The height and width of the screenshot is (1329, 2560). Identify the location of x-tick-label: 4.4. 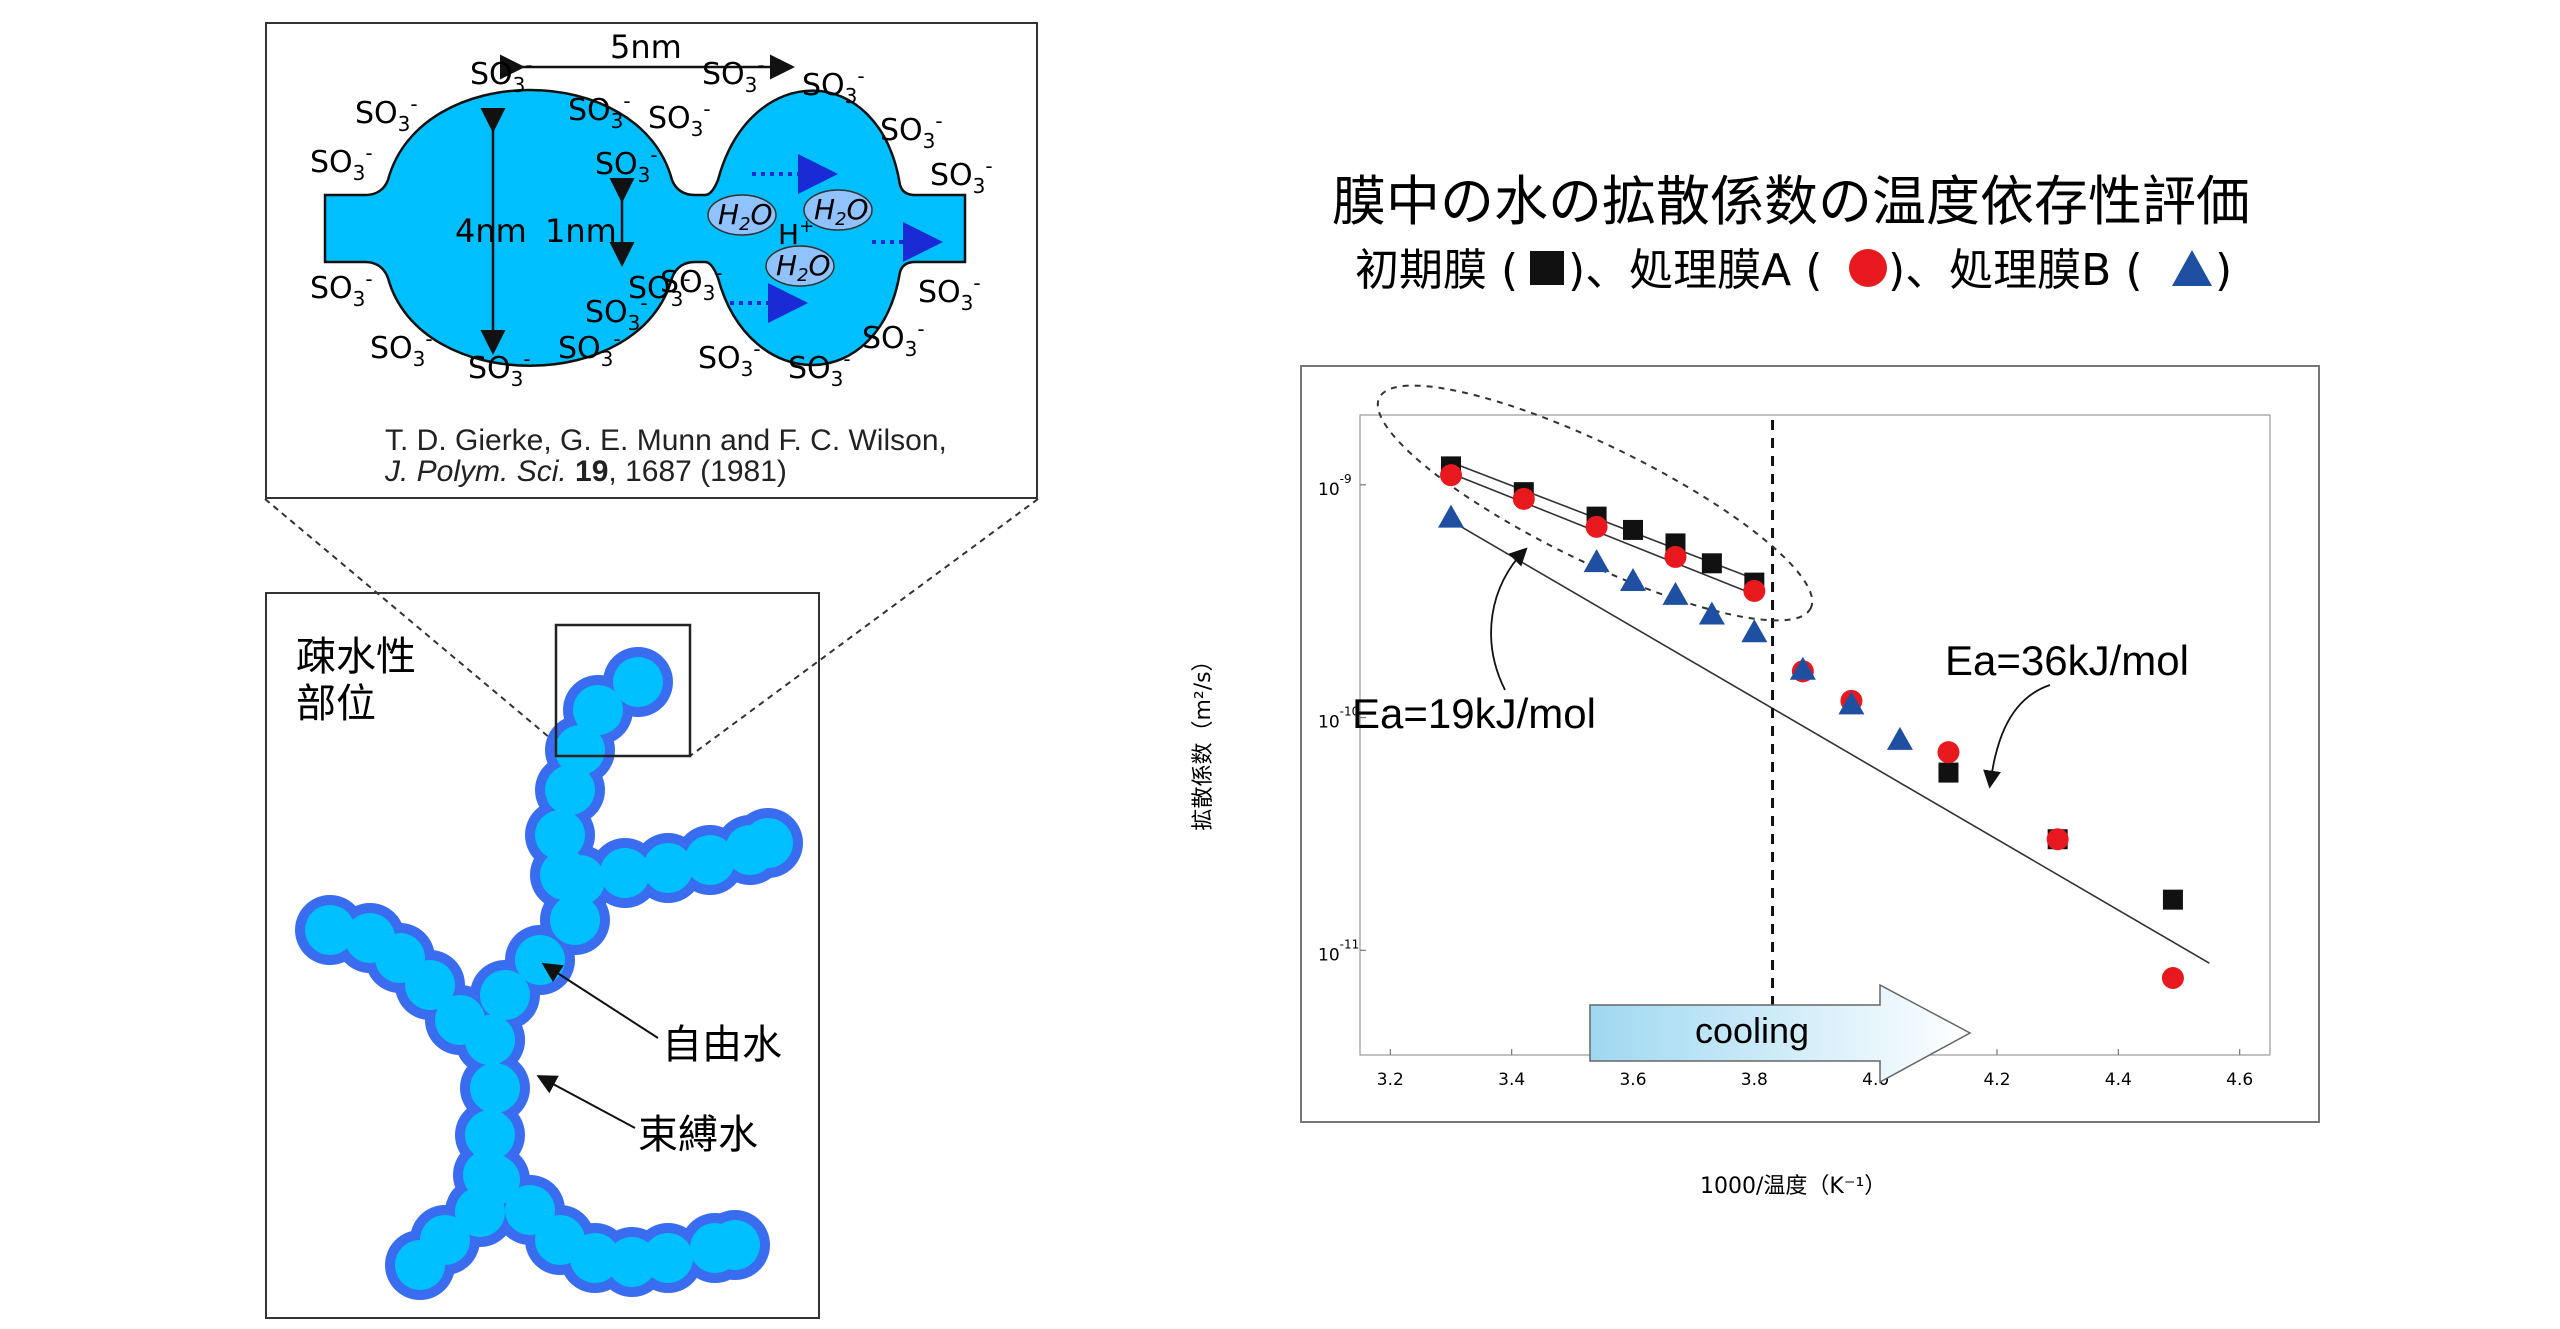
(2118, 1080).